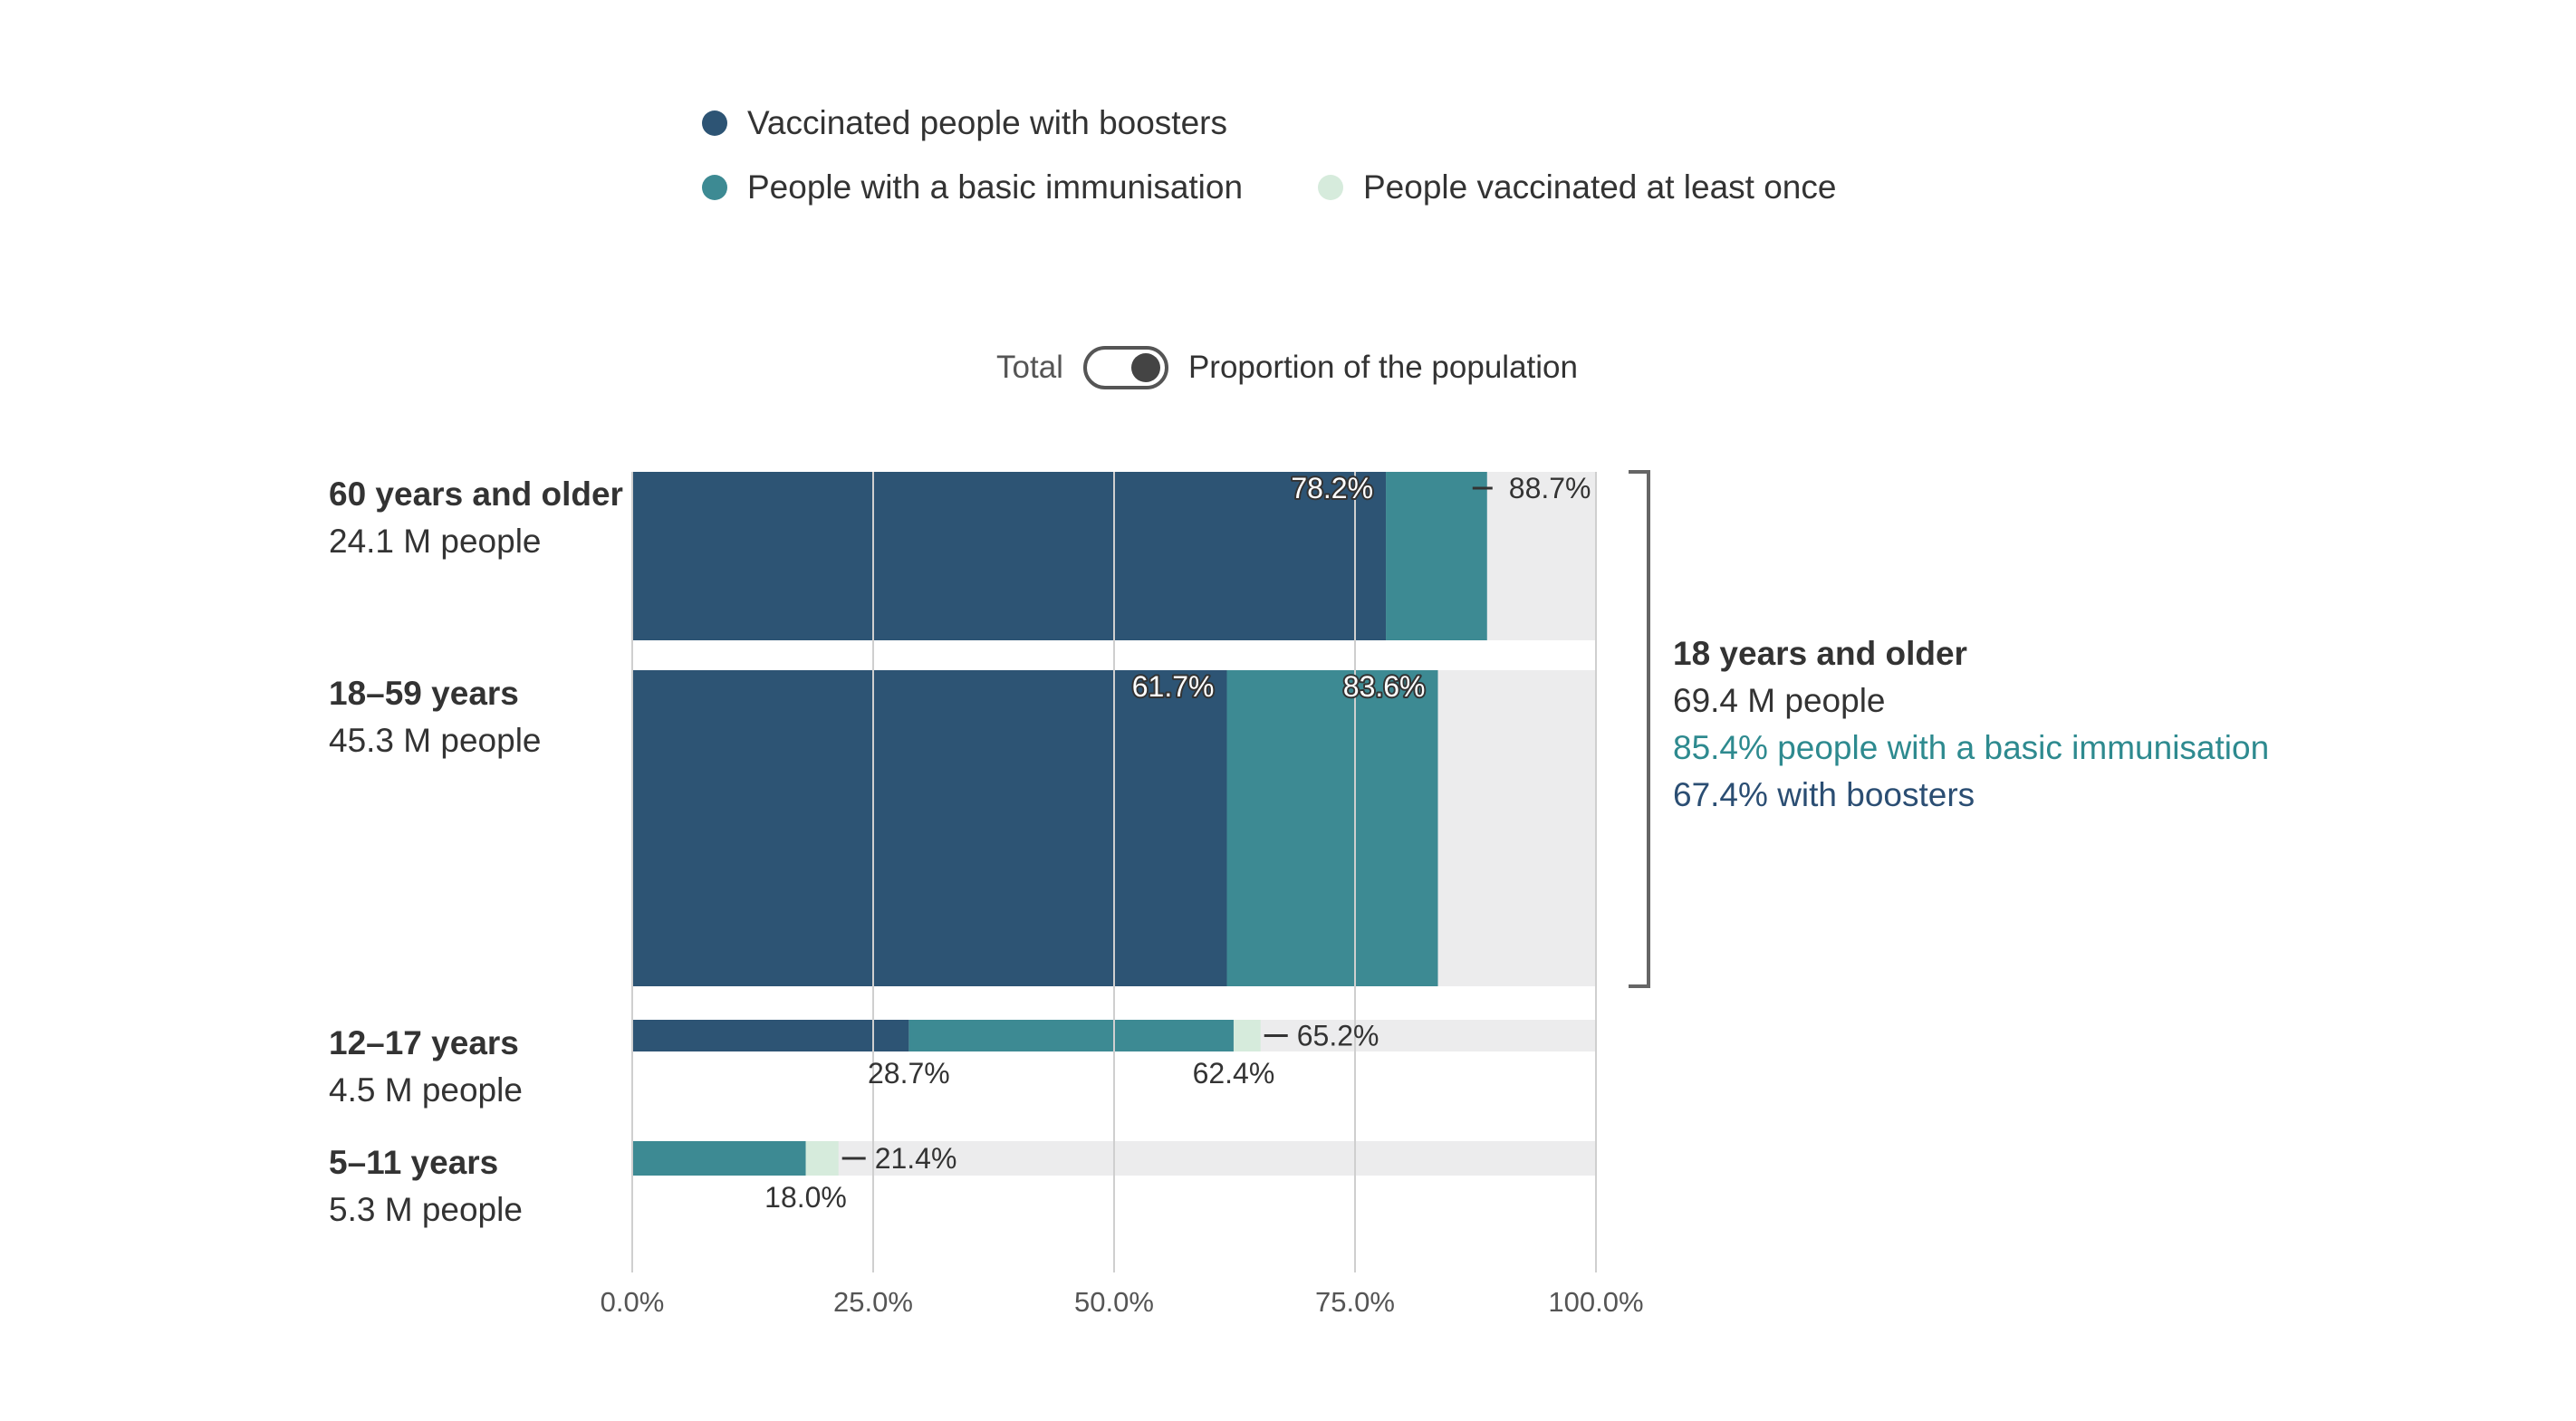 Image resolution: width=2576 pixels, height=1421 pixels. Describe the element at coordinates (1600, 187) in the screenshot. I see `legend-label-once: People vaccinated at least once` at that location.